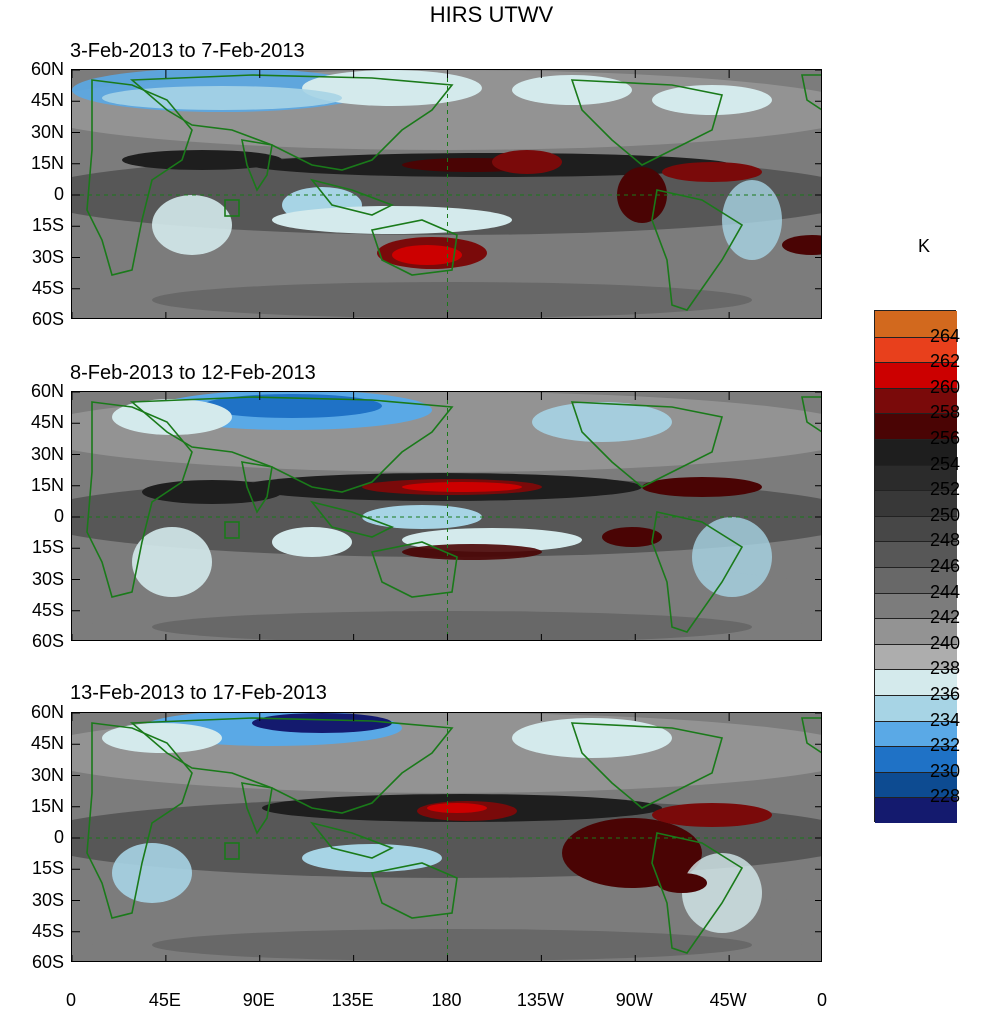 This screenshot has height=1014, width=983. What do you see at coordinates (258, 1000) in the screenshot?
I see `lon-tick-label: 90E` at bounding box center [258, 1000].